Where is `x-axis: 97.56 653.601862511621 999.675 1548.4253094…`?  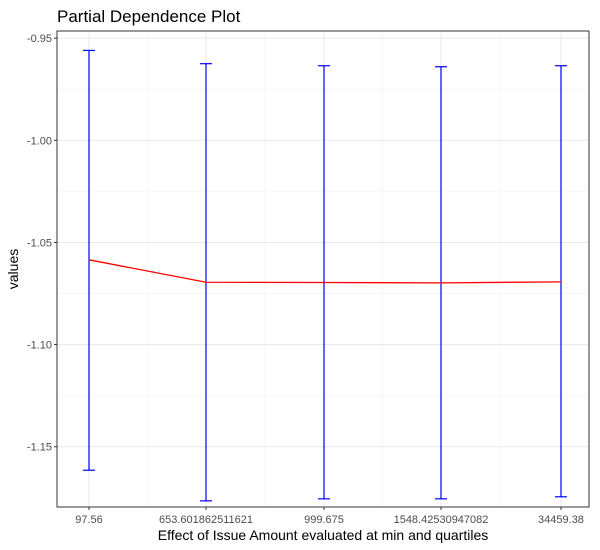
x-axis: 97.56 653.601862511621 999.675 1548.4253094… is located at coordinates (329, 516).